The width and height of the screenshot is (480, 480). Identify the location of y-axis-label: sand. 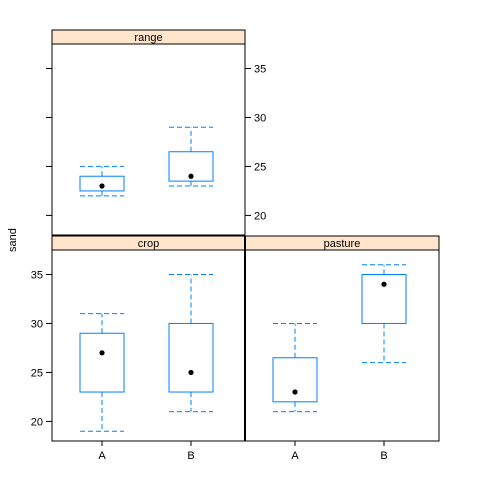
(13, 240).